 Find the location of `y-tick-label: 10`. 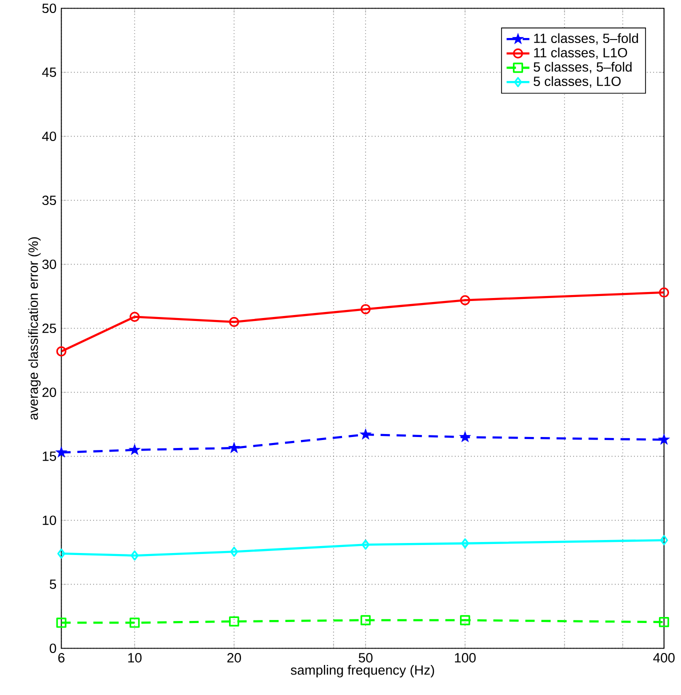

y-tick-label: 10 is located at coordinates (49, 521).